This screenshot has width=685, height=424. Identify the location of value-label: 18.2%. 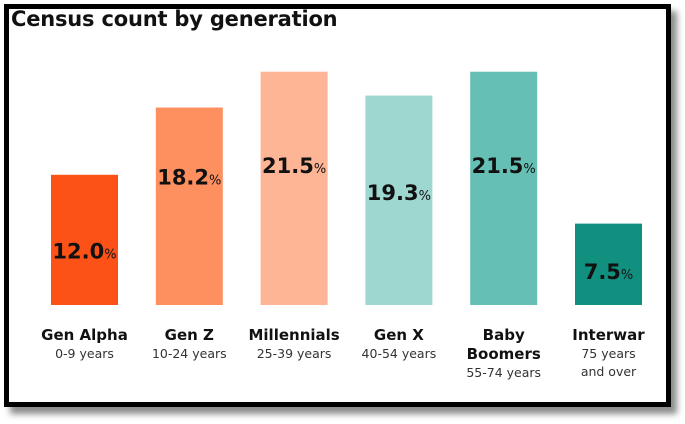
(189, 178).